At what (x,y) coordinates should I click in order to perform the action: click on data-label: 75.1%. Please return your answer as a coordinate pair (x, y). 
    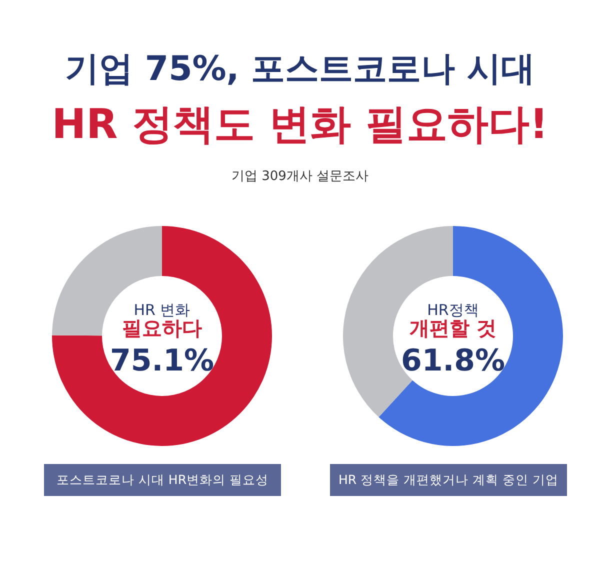
    Looking at the image, I should click on (162, 361).